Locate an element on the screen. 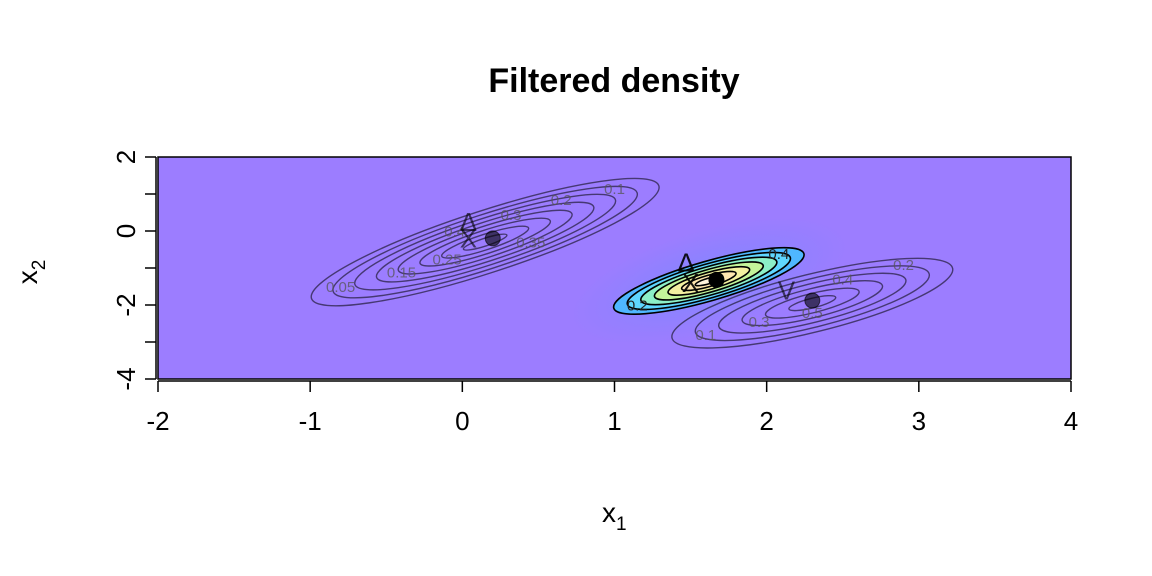  x-tick-label-1: -1 is located at coordinates (310, 421).